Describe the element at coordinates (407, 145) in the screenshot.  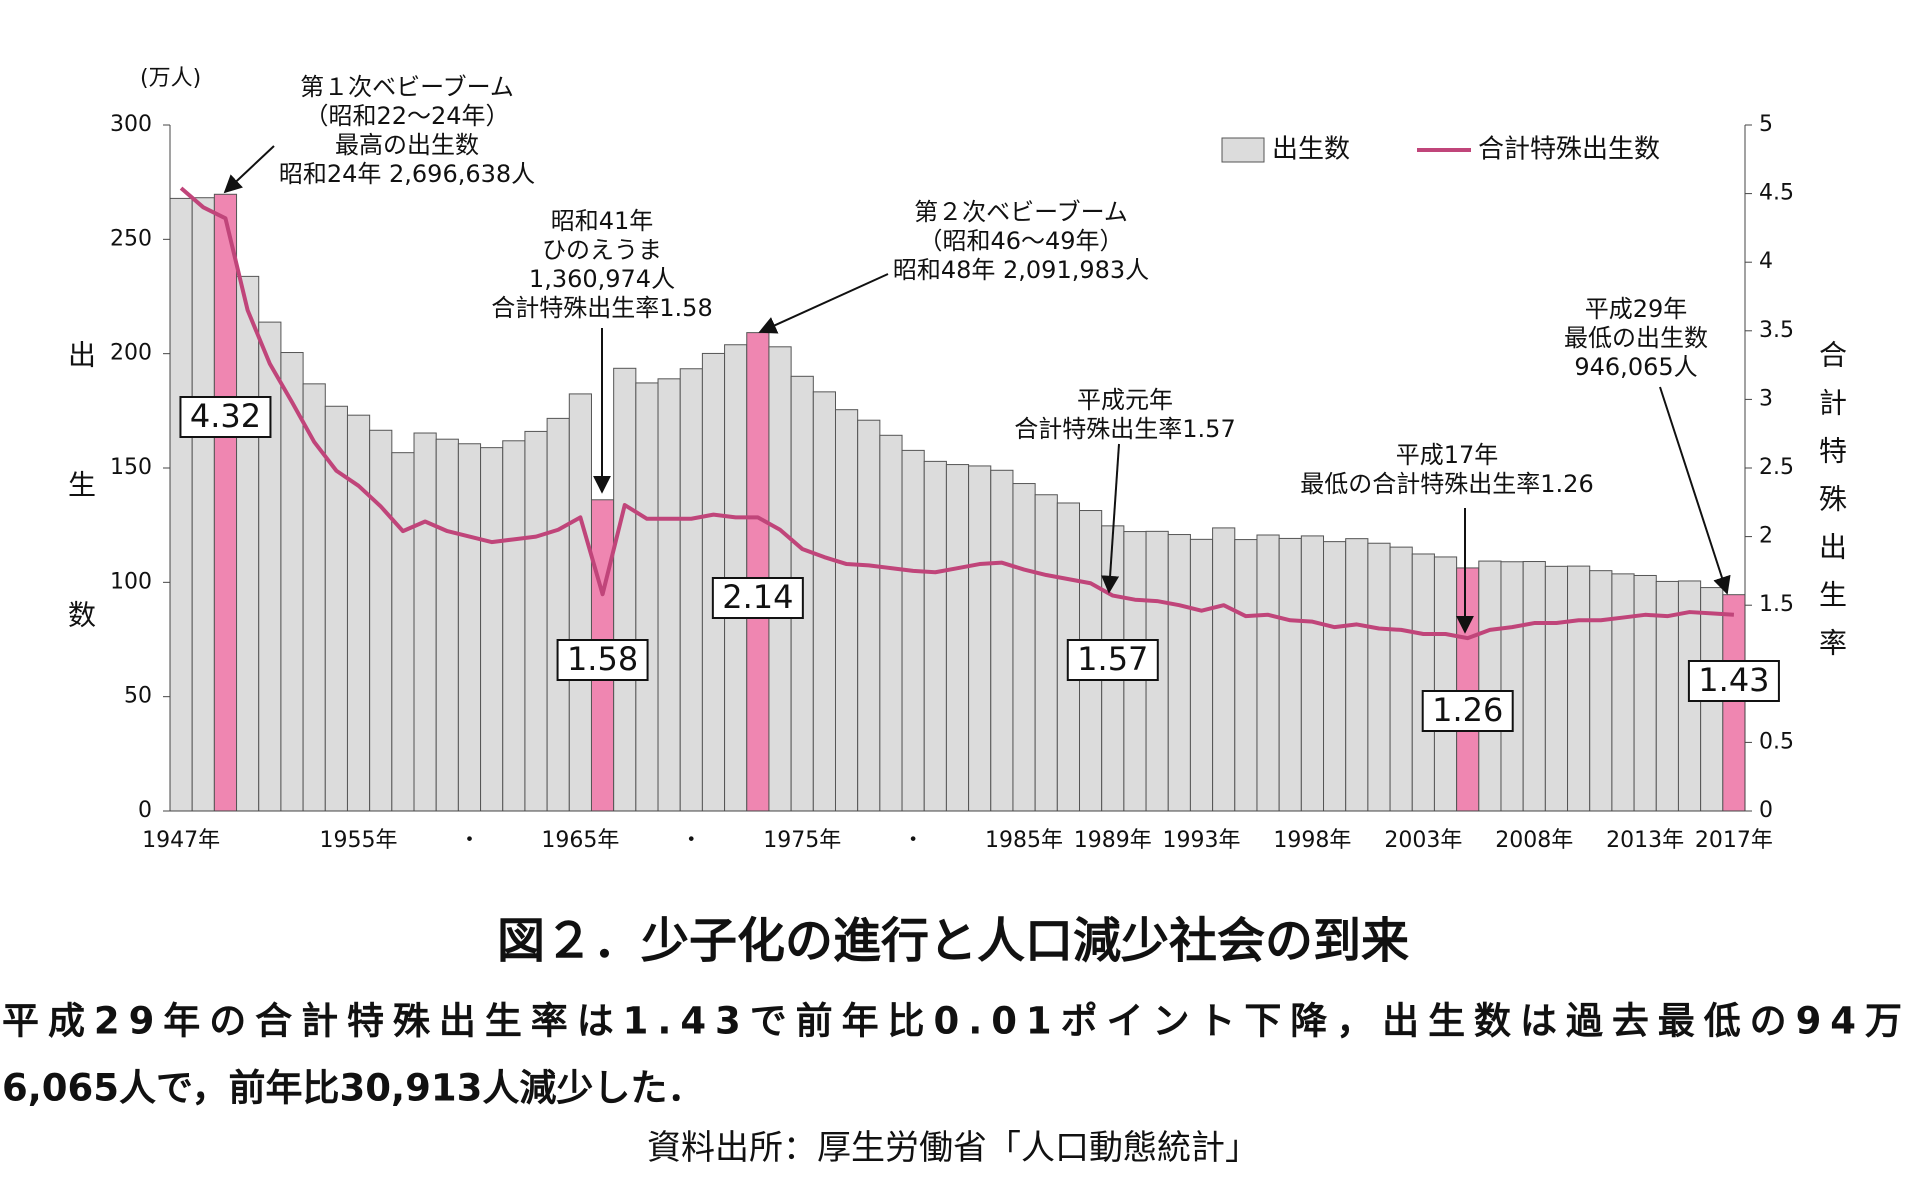
I see `annotation: 最高の出生数` at that location.